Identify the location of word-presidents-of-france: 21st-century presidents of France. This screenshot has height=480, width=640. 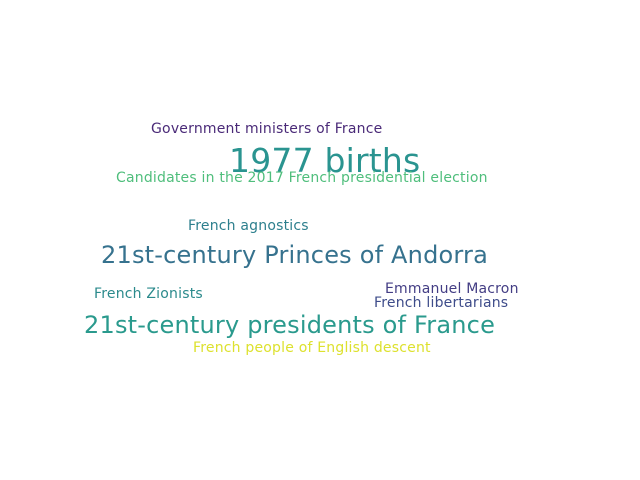
(290, 325).